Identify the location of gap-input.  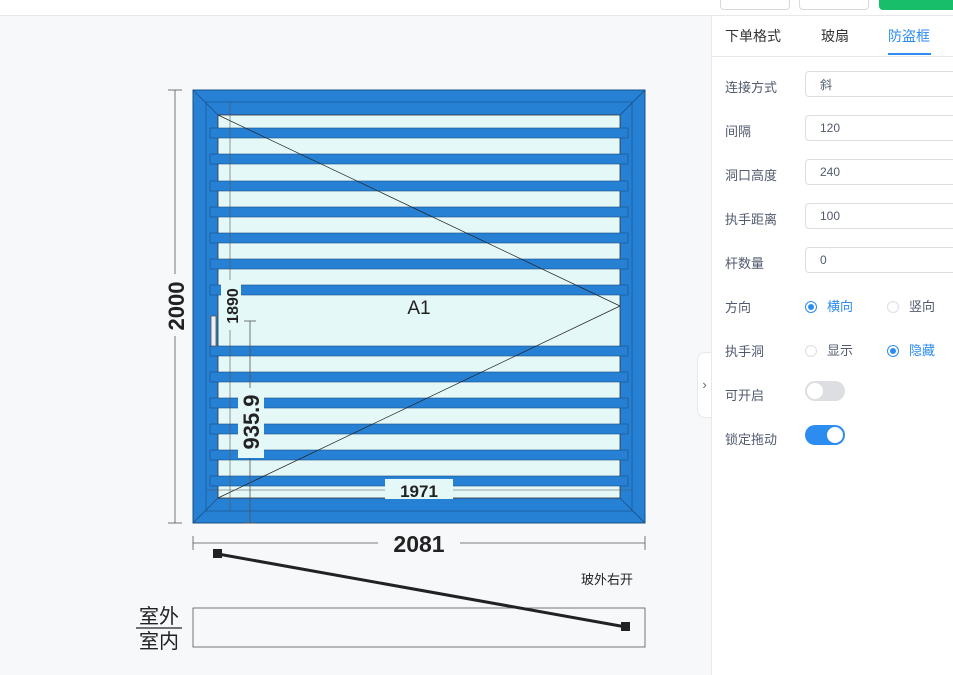
(879, 128).